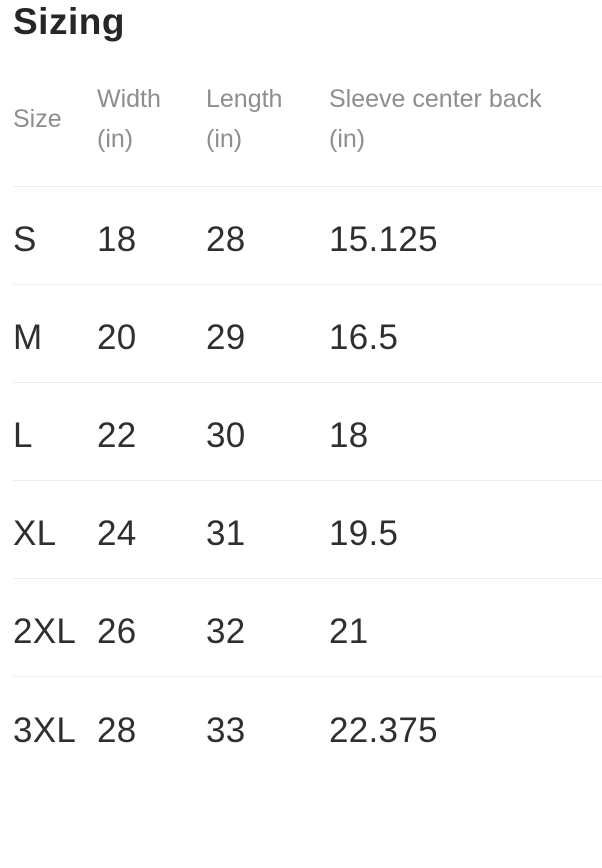  What do you see at coordinates (117, 239) in the screenshot?
I see `cell-width: 18` at bounding box center [117, 239].